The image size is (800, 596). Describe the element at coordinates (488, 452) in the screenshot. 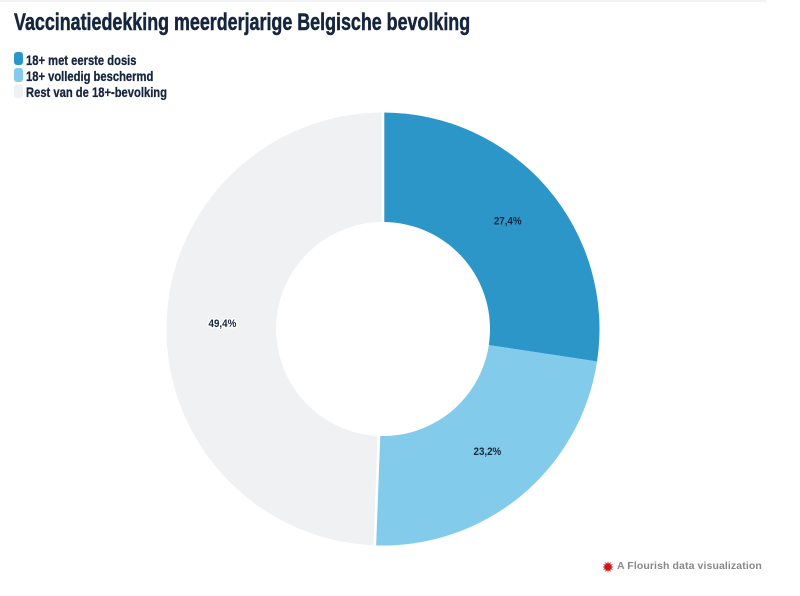

I see `svg-text: 23,2%` at that location.